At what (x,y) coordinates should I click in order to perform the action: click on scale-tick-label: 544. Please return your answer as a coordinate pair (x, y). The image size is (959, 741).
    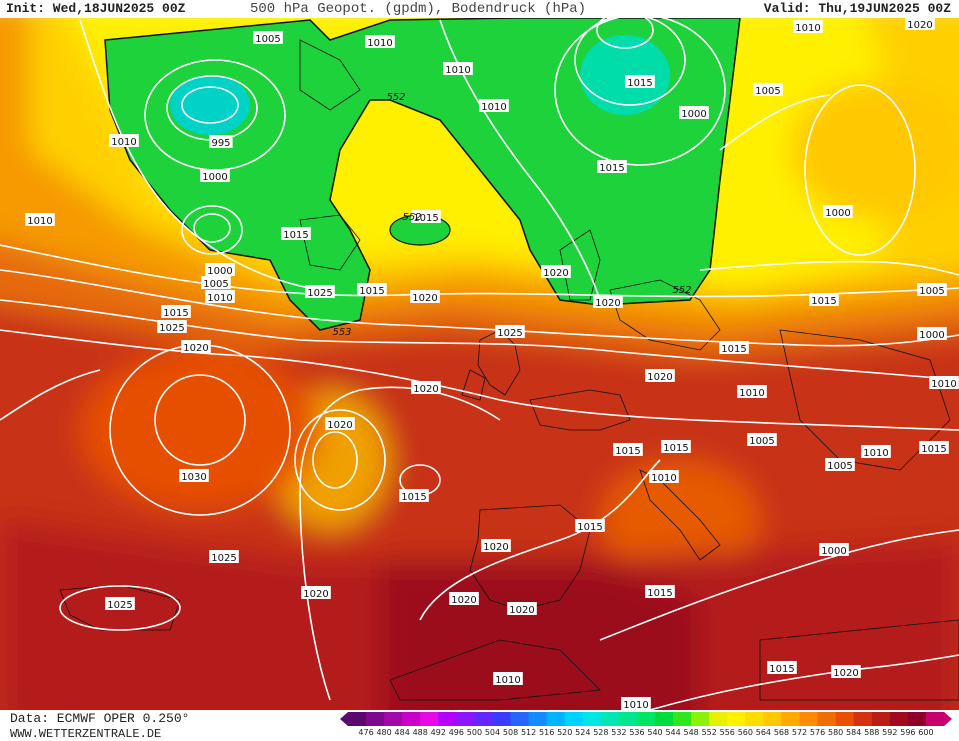
    Looking at the image, I should click on (673, 732).